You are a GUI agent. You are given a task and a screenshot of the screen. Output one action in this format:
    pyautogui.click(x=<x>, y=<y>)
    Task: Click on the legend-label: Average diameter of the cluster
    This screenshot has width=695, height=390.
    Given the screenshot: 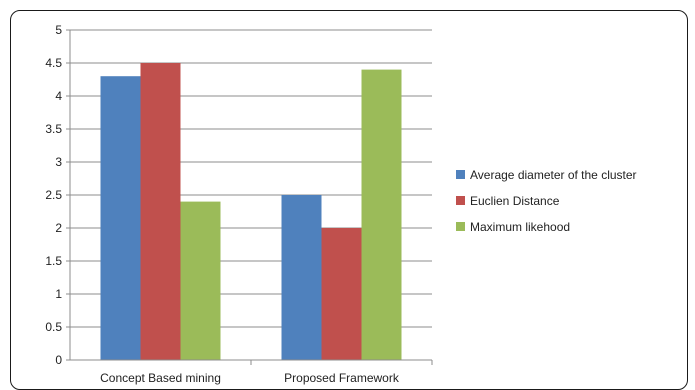 What is the action you would take?
    pyautogui.click(x=553, y=175)
    